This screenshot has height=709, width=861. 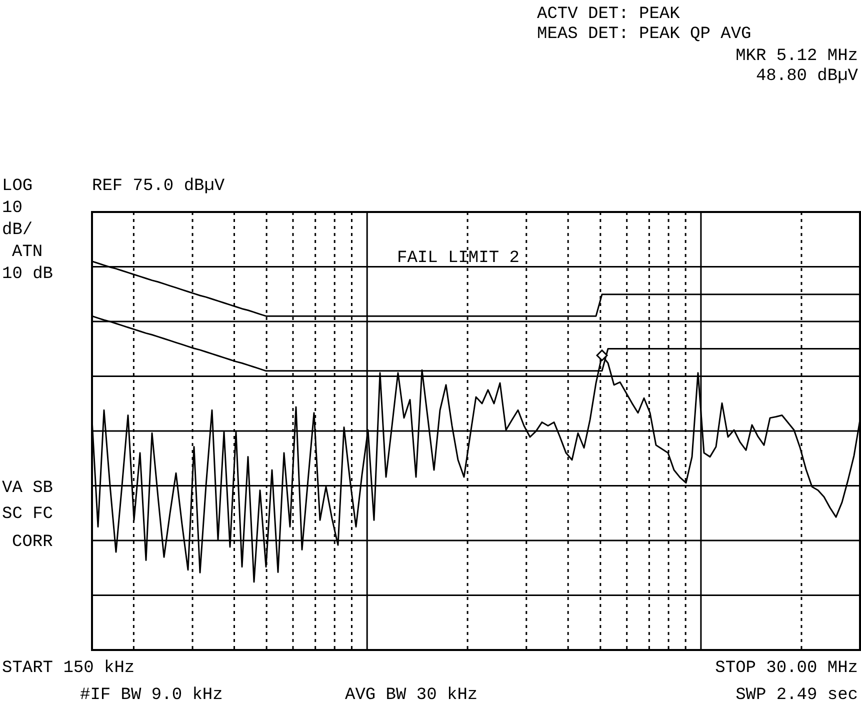 I want to click on text: AVG BW 30 kHz, so click(x=411, y=695).